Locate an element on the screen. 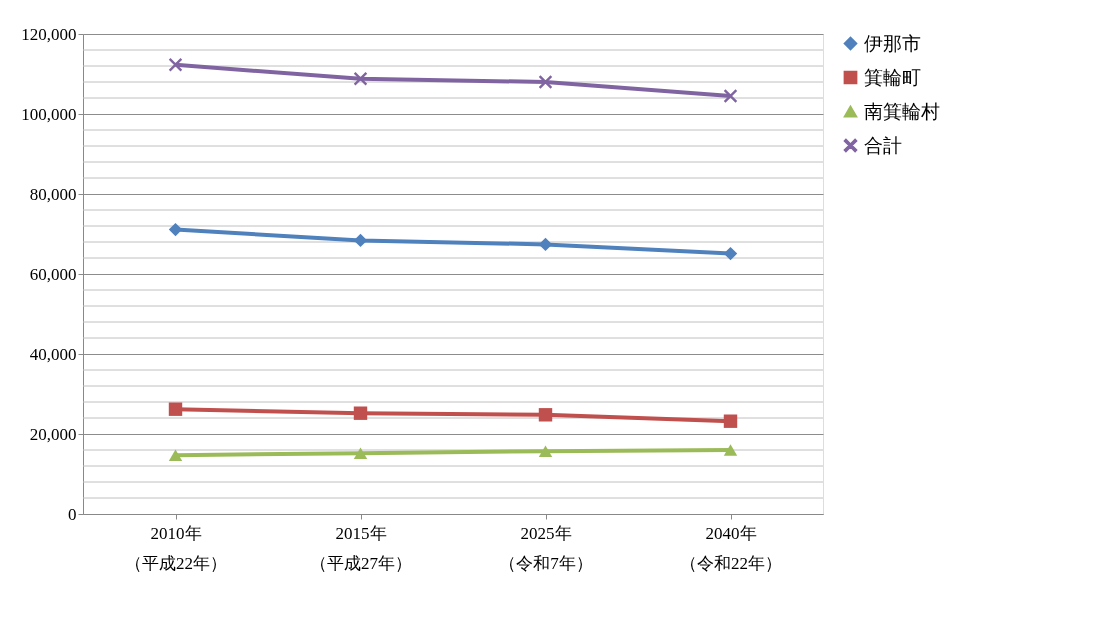 The width and height of the screenshot is (1098, 619). x-tick-label: 2025年（令和7年） is located at coordinates (546, 548).